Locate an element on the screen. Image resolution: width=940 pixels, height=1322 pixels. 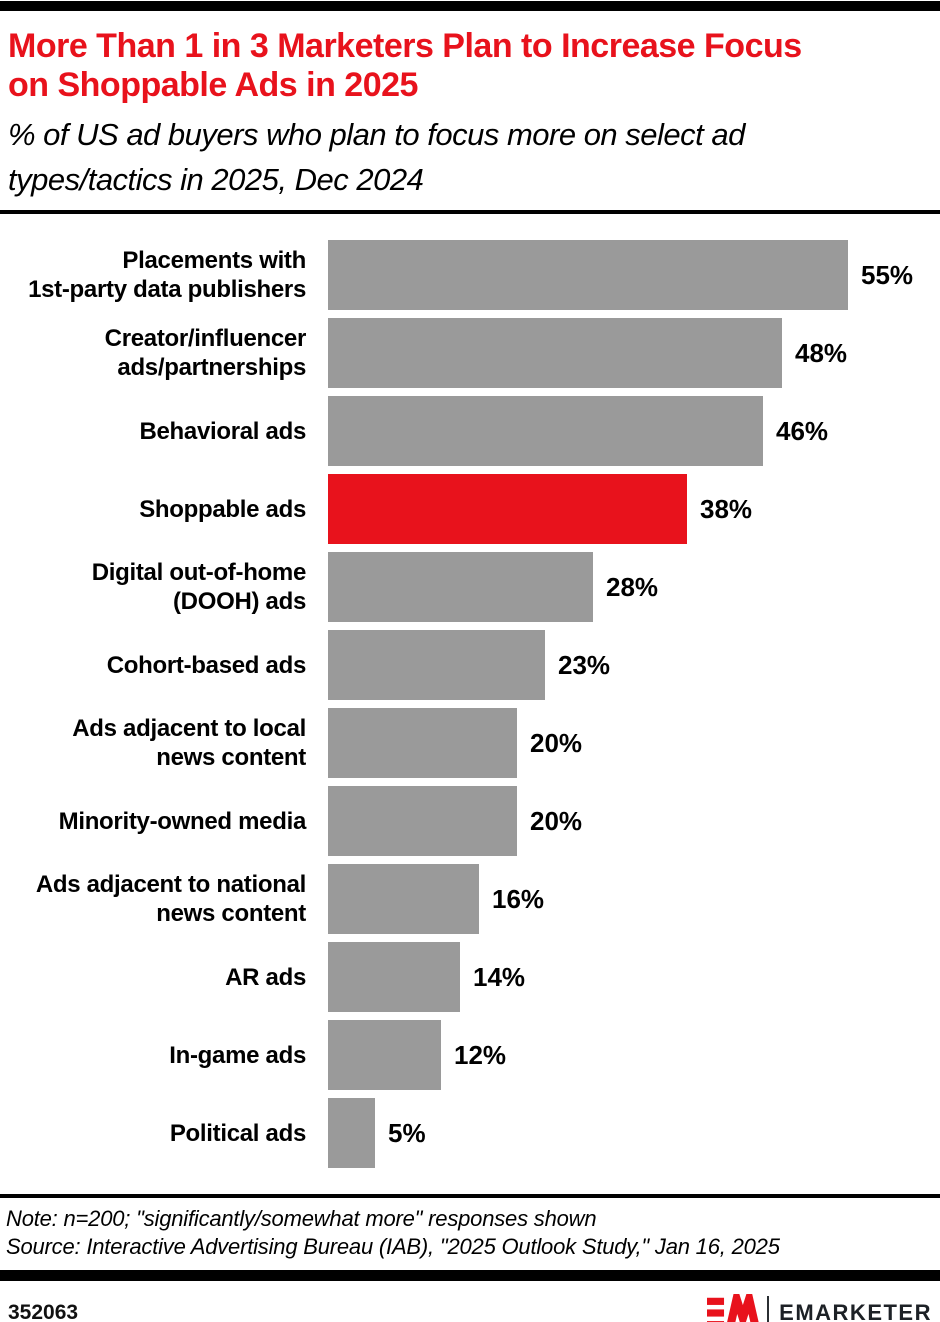
category-label: In-game ads is located at coordinates (157, 1055).